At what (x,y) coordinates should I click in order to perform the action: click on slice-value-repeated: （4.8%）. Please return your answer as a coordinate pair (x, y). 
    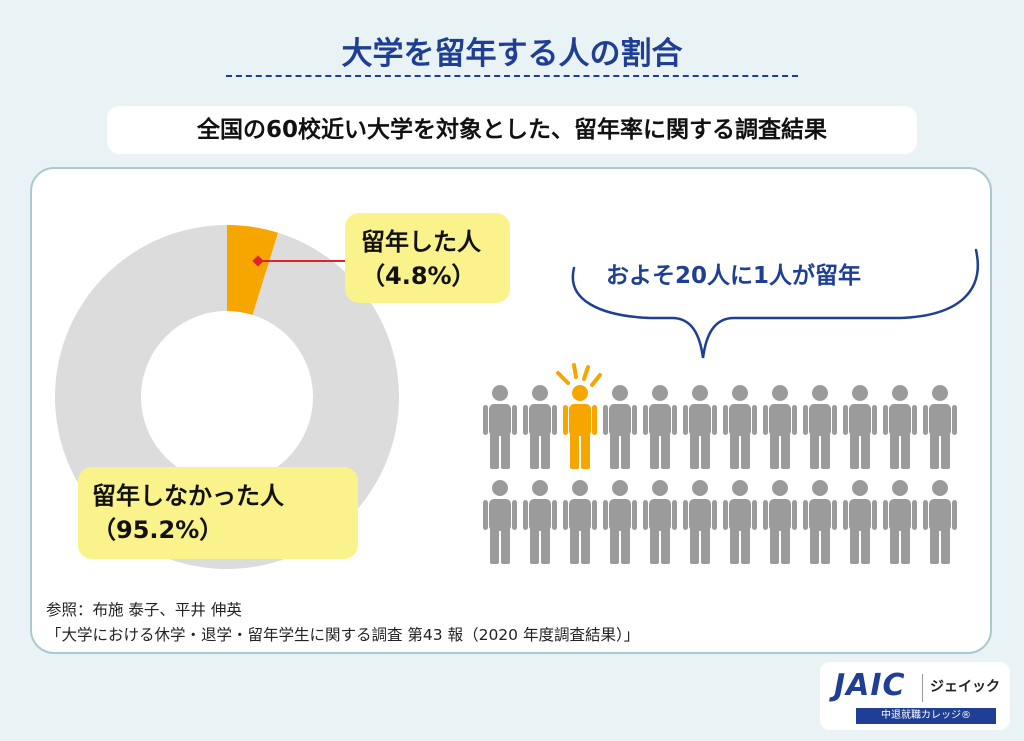
    Looking at the image, I should click on (418, 276).